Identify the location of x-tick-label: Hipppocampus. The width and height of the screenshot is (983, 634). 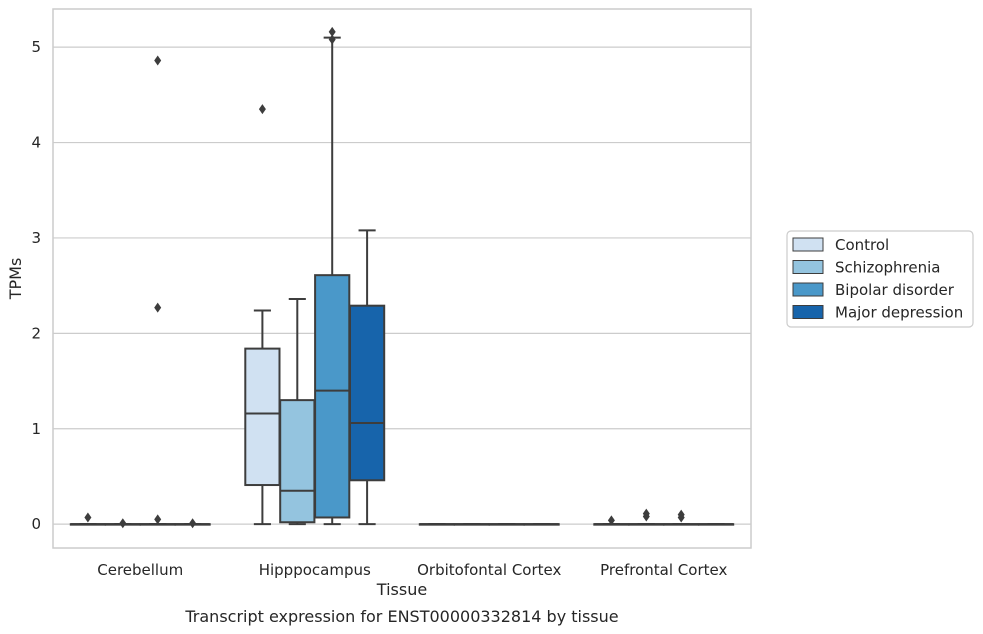
(315, 570).